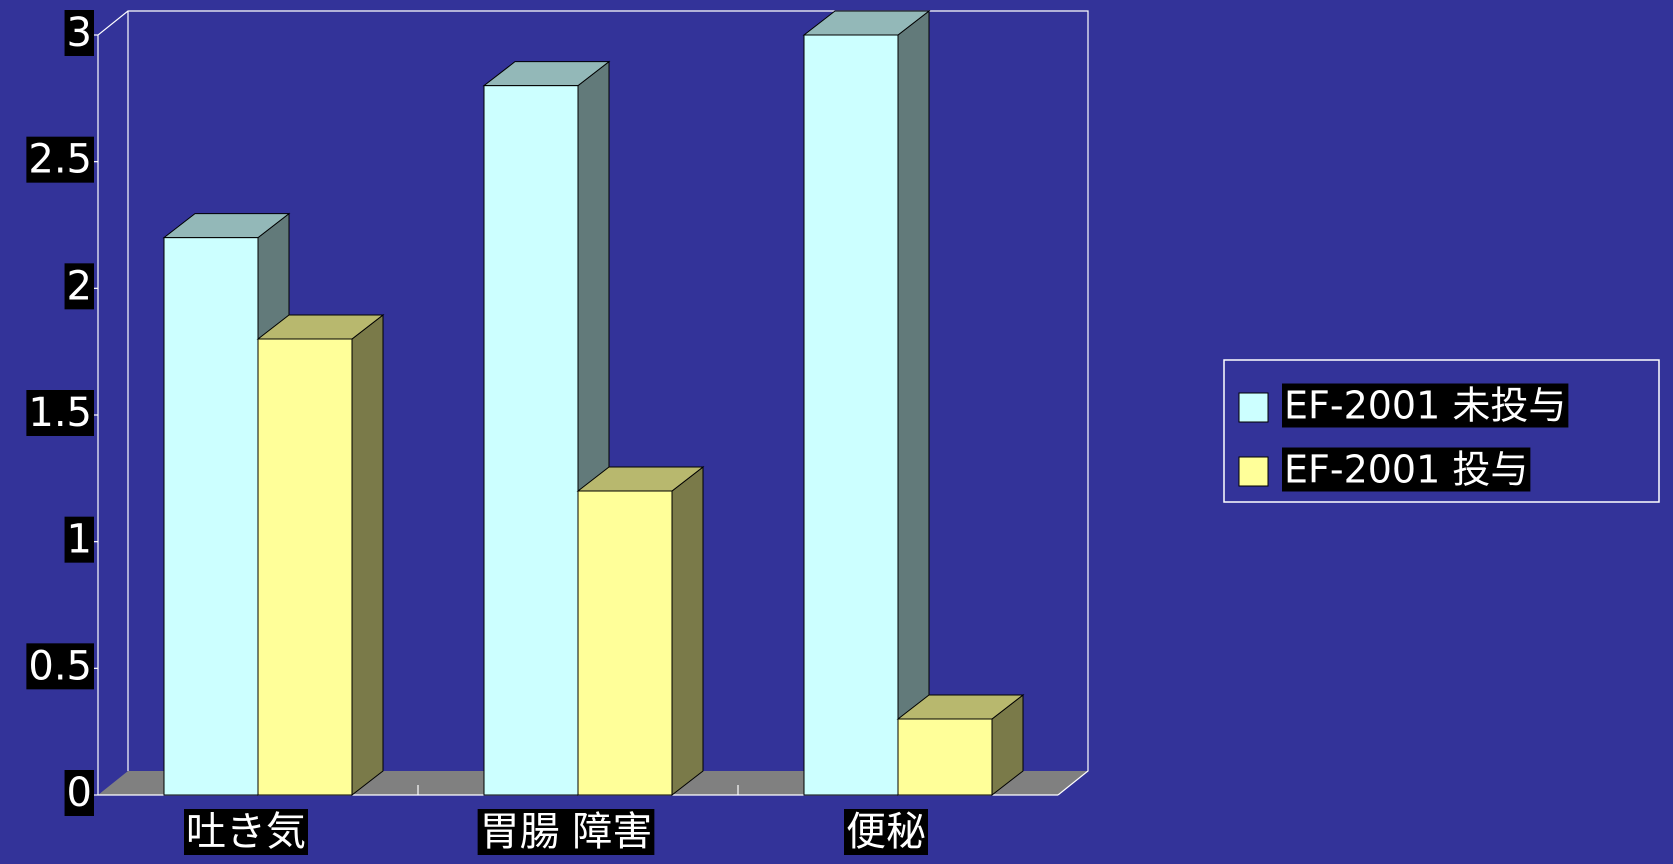 The width and height of the screenshot is (1673, 864). I want to click on y-tick-label-group: 3, so click(79, 33).